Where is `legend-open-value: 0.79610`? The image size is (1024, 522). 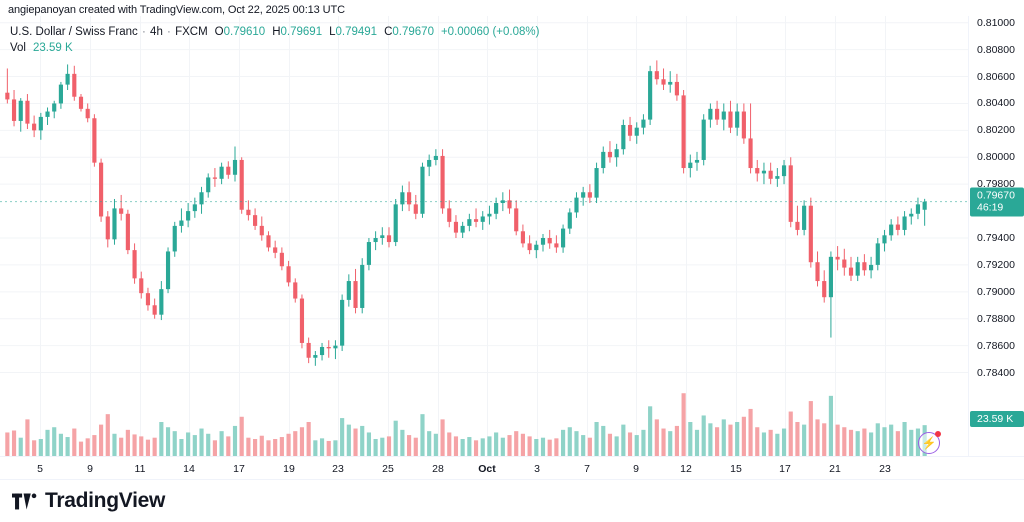
legend-open-value: 0.79610 is located at coordinates (244, 32).